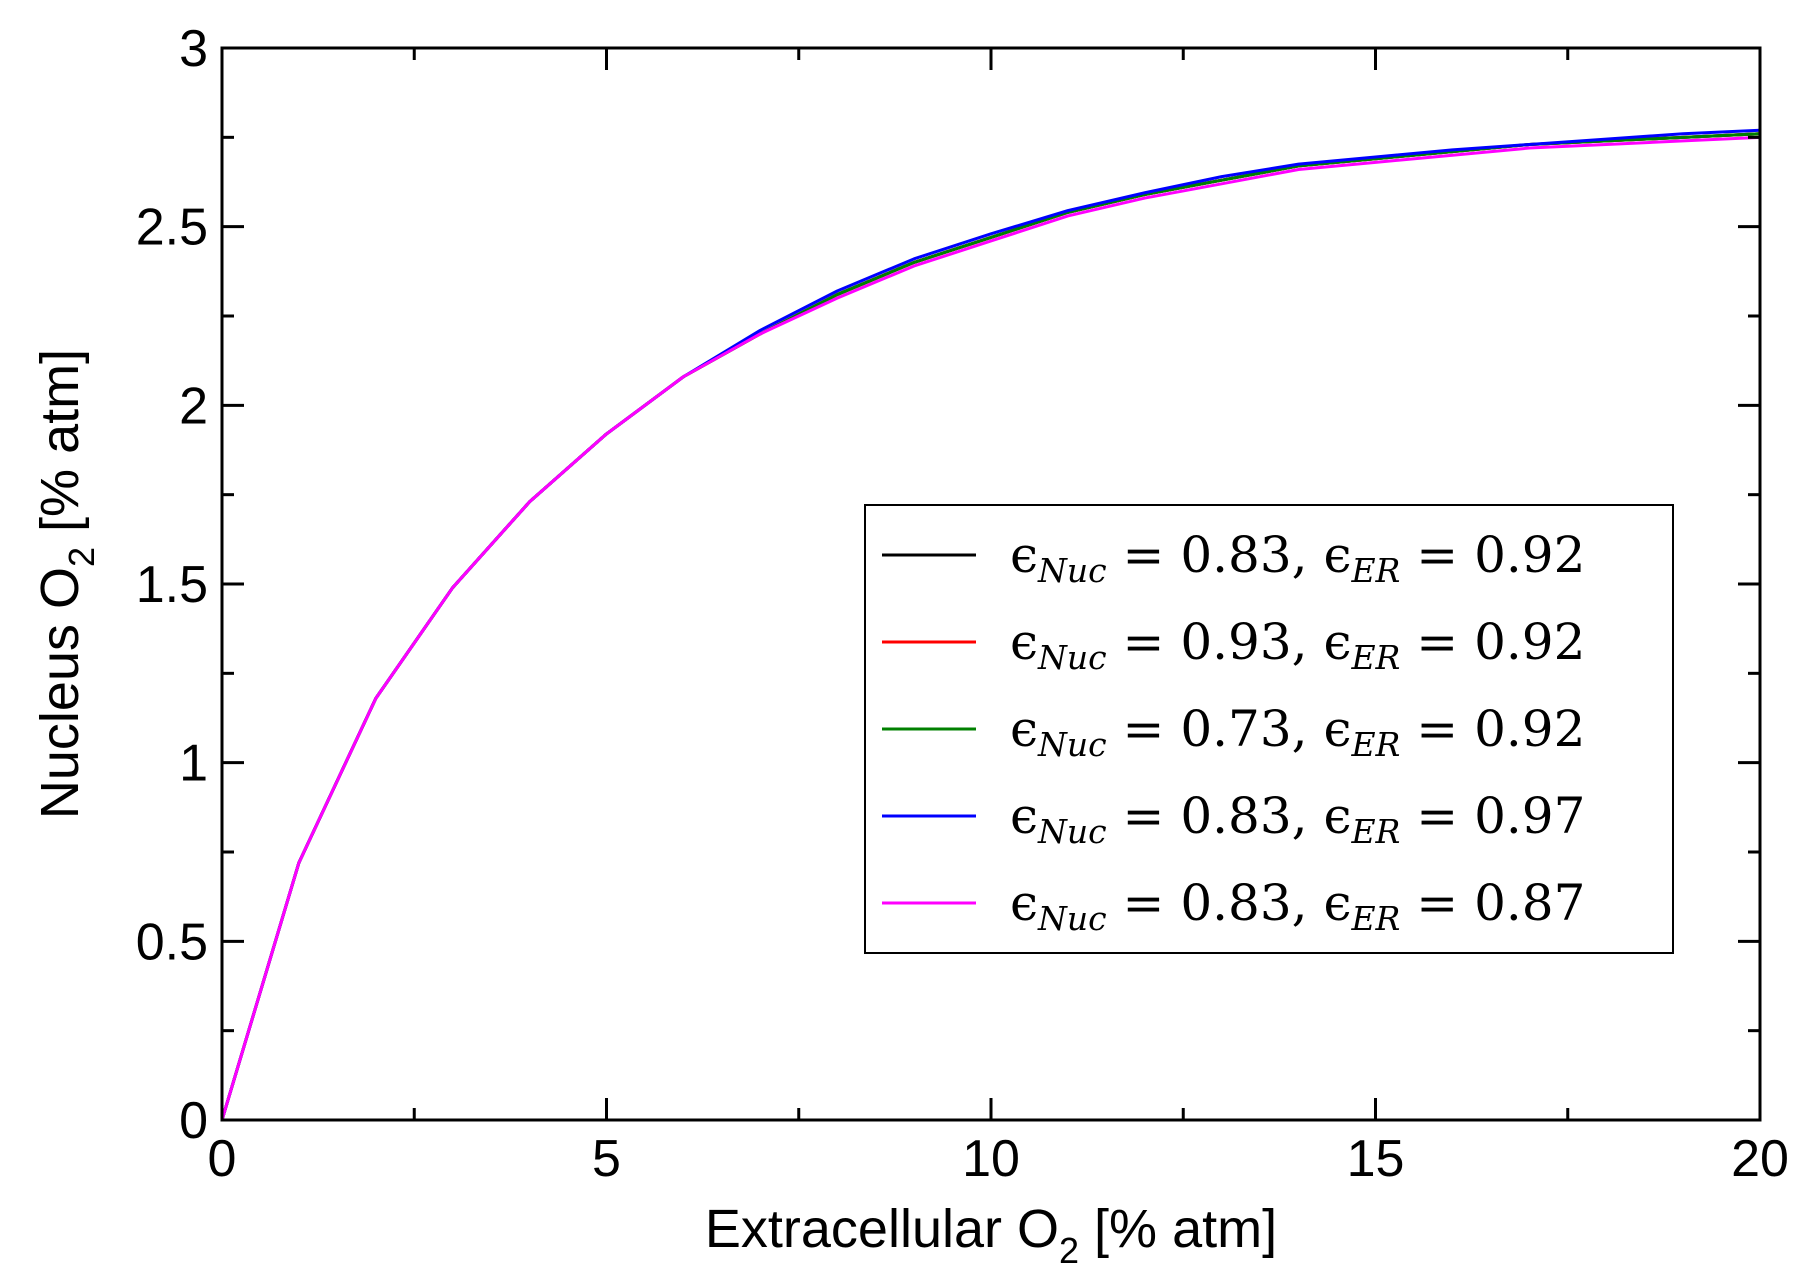 The height and width of the screenshot is (1278, 1815). I want to click on y-axis-label: Nucleus O2 [% atm], so click(66, 584).